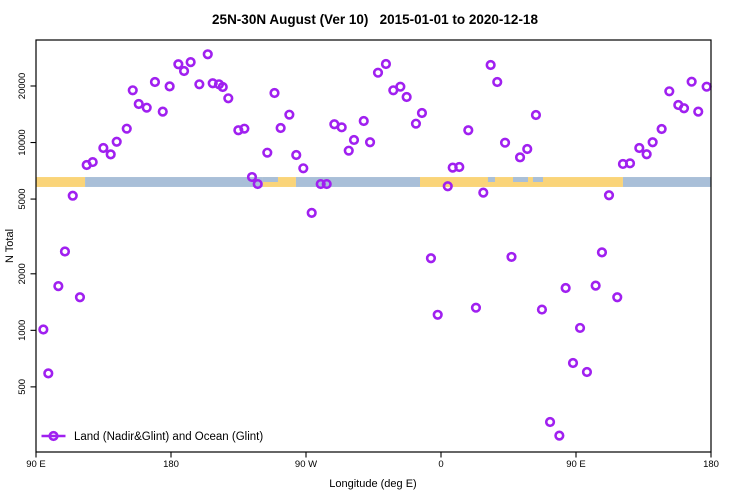 The height and width of the screenshot is (500, 750). What do you see at coordinates (53, 436) in the screenshot?
I see `legend-marker-icon` at bounding box center [53, 436].